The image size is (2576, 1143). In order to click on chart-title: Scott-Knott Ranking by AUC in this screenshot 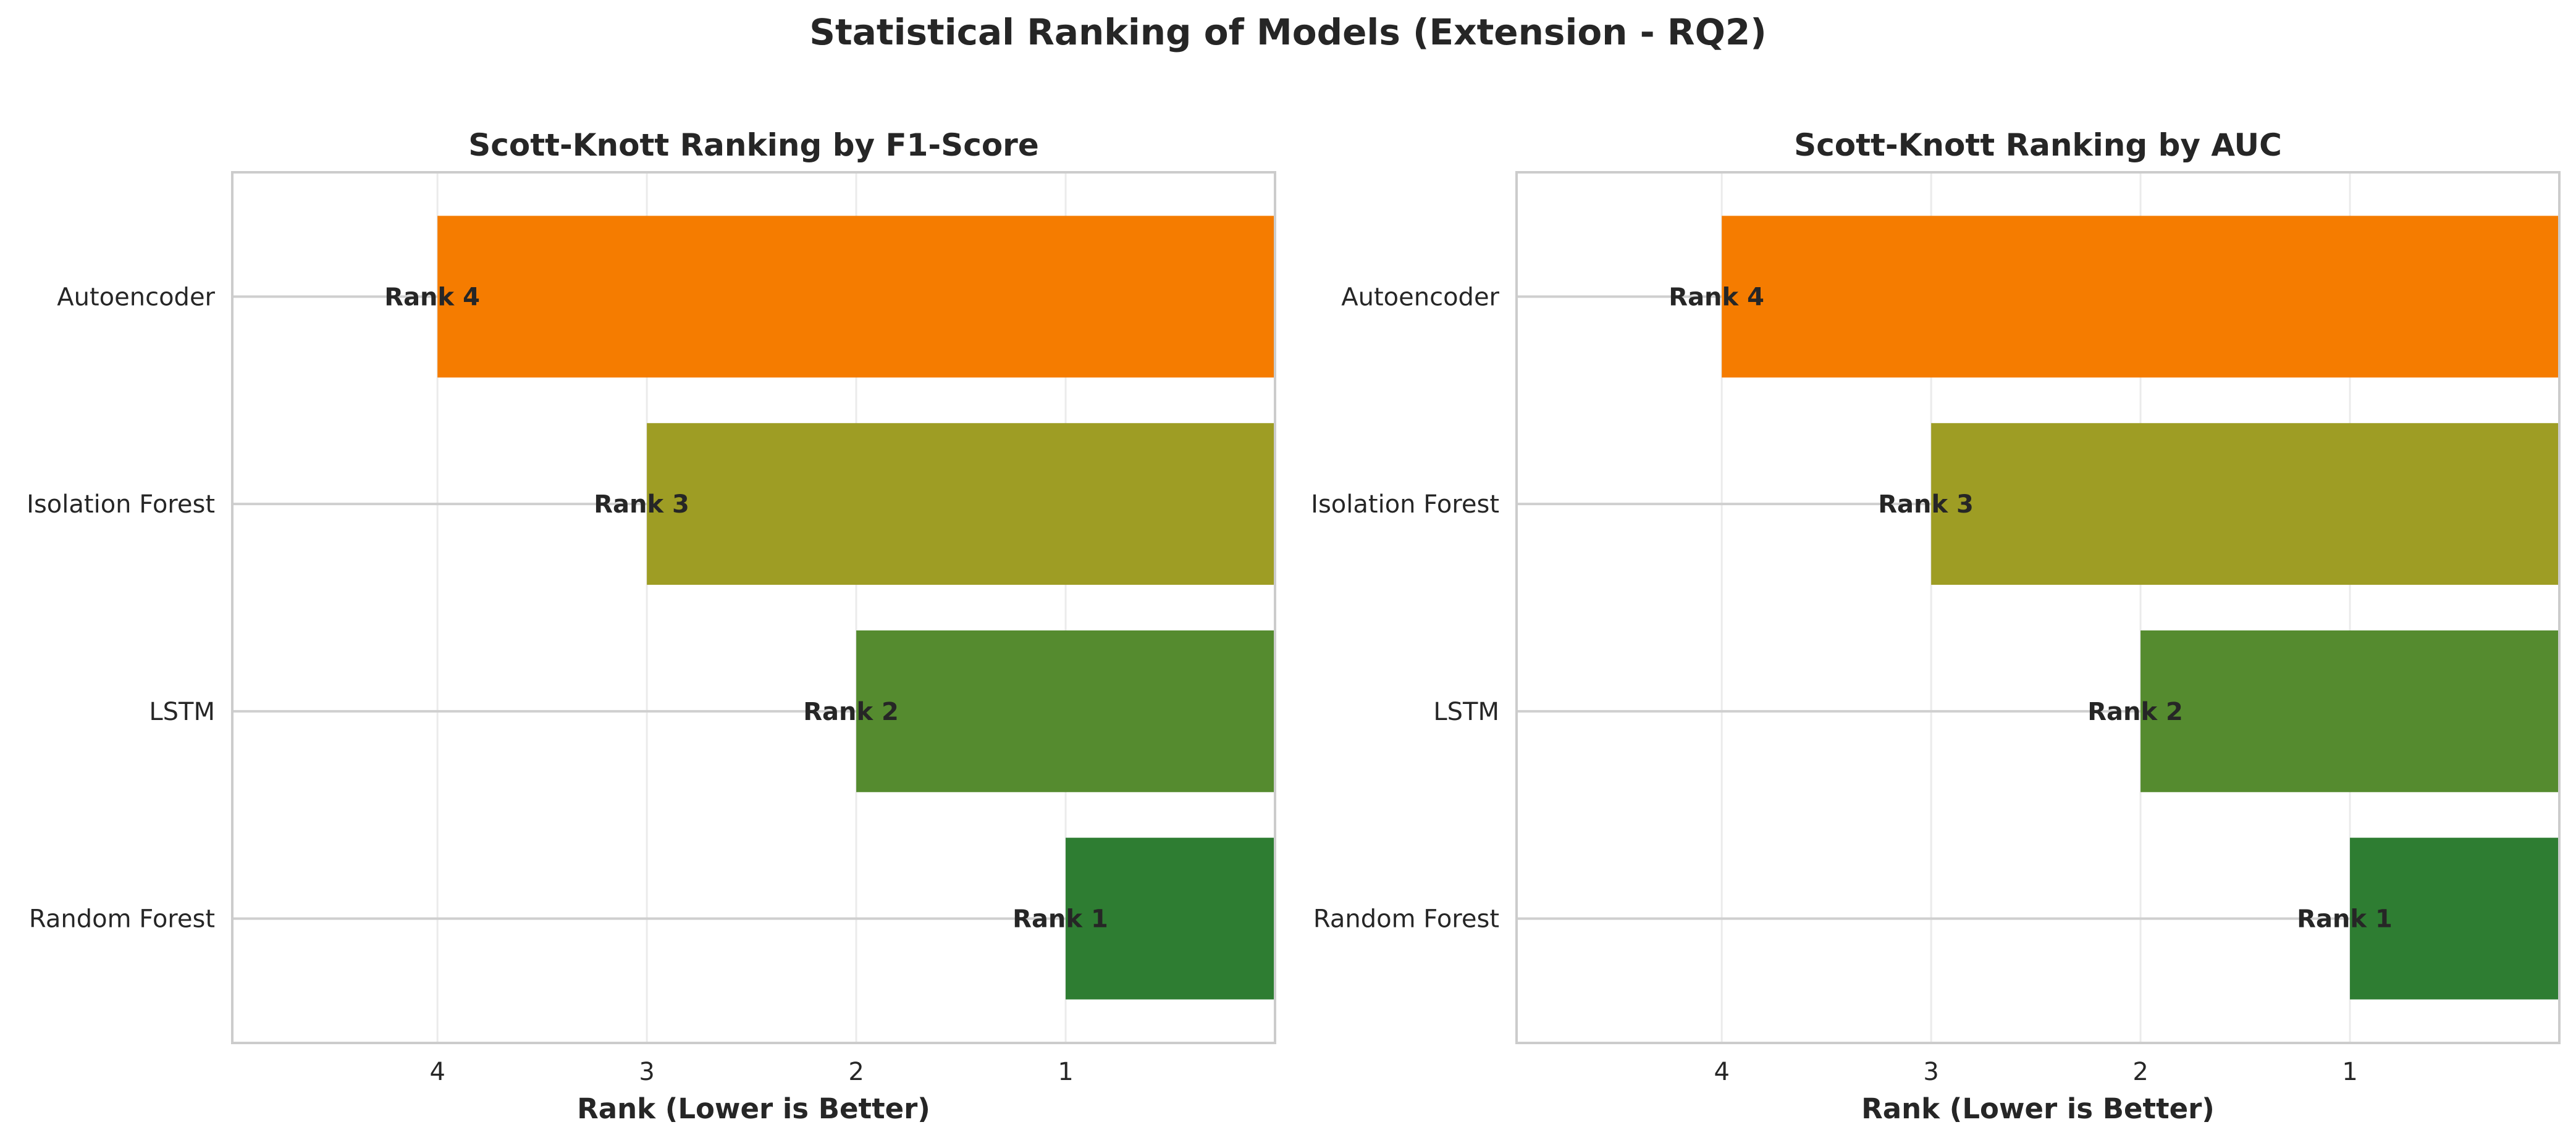, I will do `click(2038, 145)`.